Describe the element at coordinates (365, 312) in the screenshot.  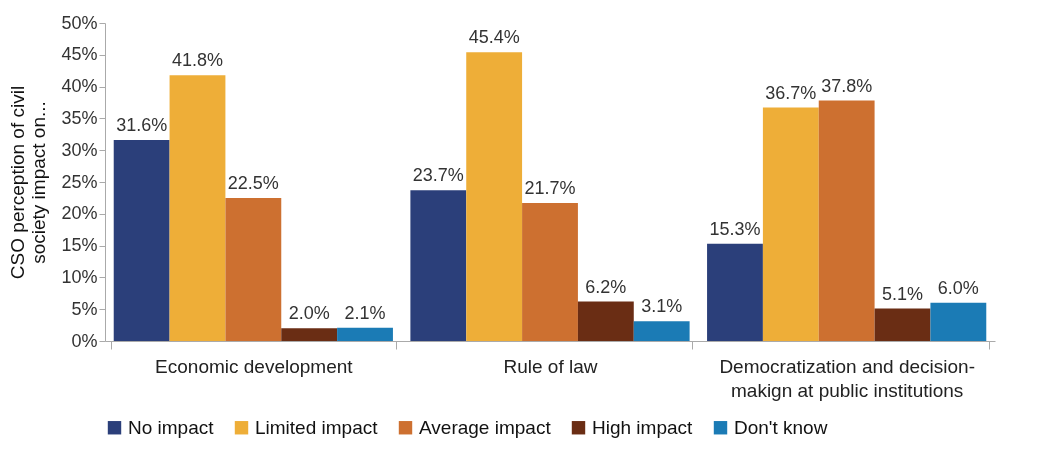
I see `data-label: 2.1%` at that location.